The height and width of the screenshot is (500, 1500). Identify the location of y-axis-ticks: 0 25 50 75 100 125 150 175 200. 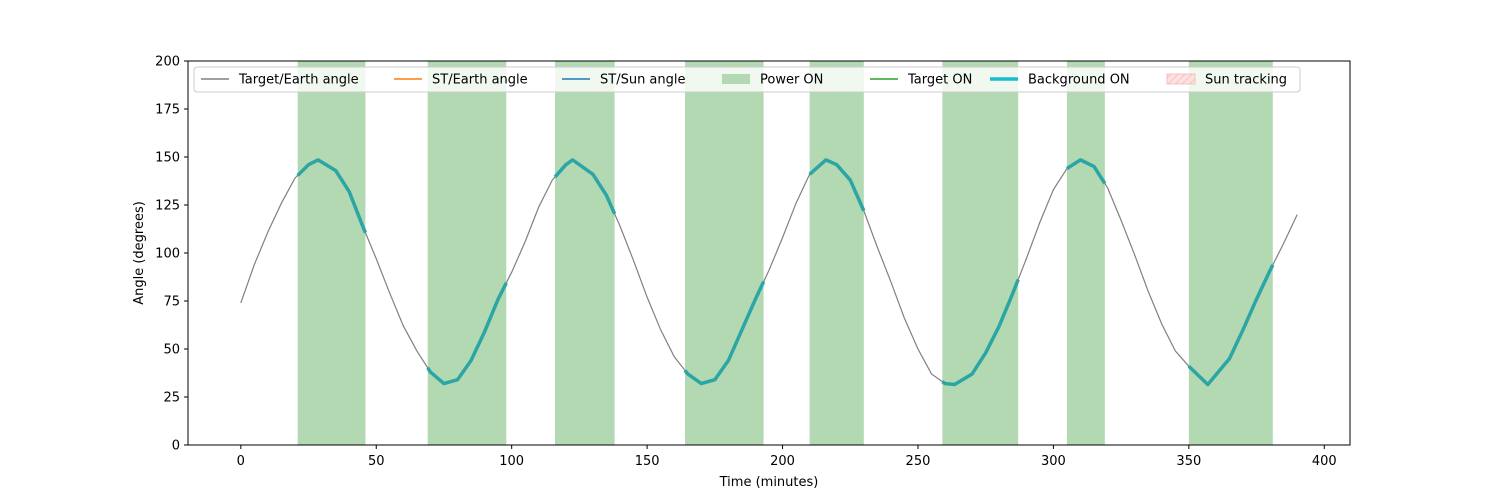
(171, 254).